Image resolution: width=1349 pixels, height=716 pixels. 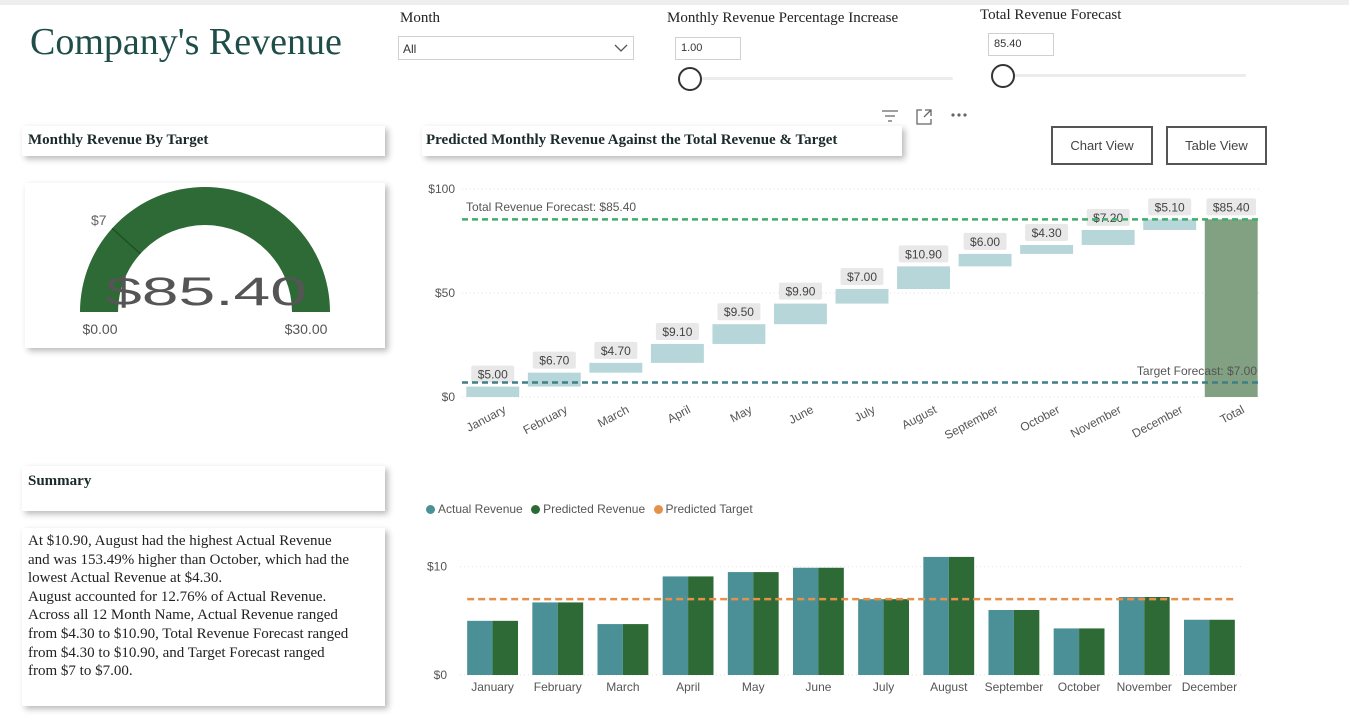 I want to click on data-label: $9.10, so click(x=677, y=331).